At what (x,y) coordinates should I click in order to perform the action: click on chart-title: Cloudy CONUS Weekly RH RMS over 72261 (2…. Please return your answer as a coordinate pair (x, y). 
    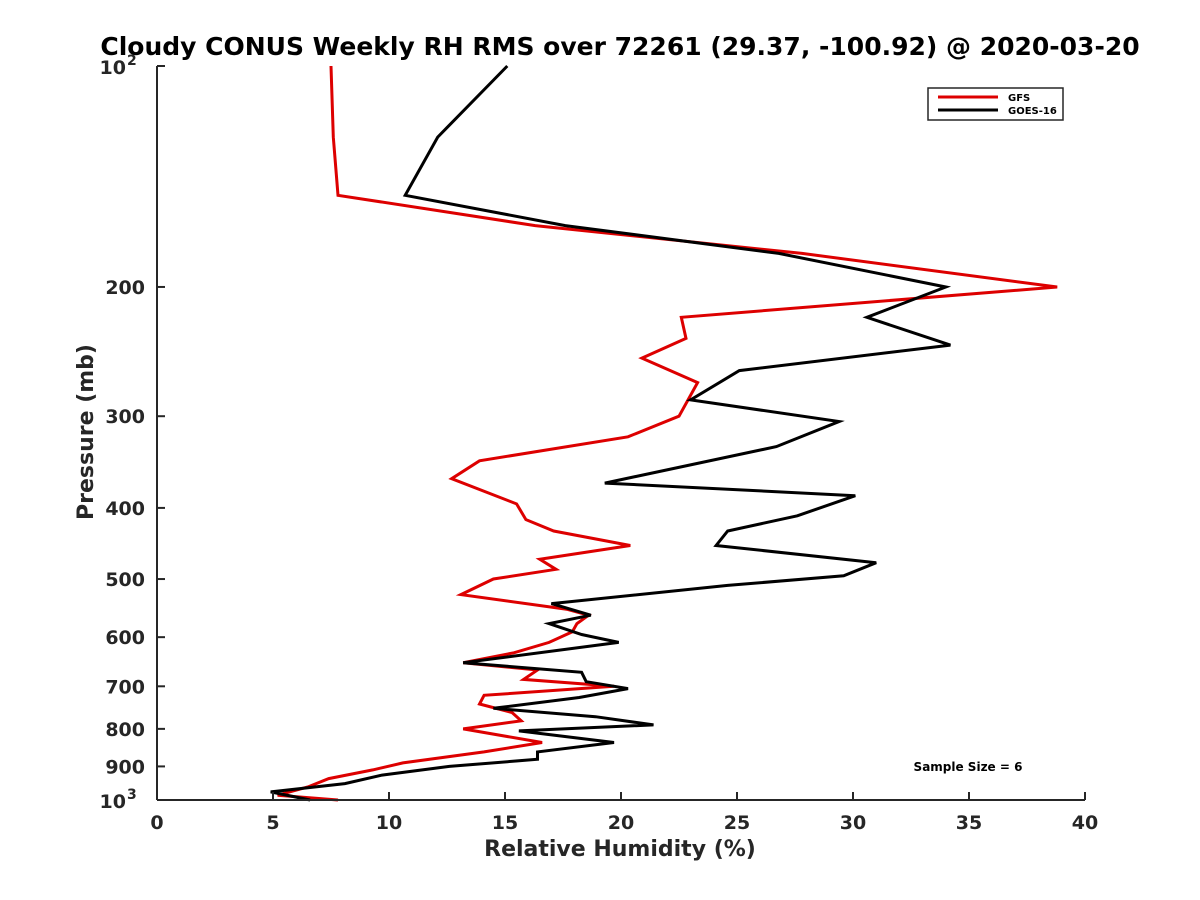
    Looking at the image, I should click on (619, 46).